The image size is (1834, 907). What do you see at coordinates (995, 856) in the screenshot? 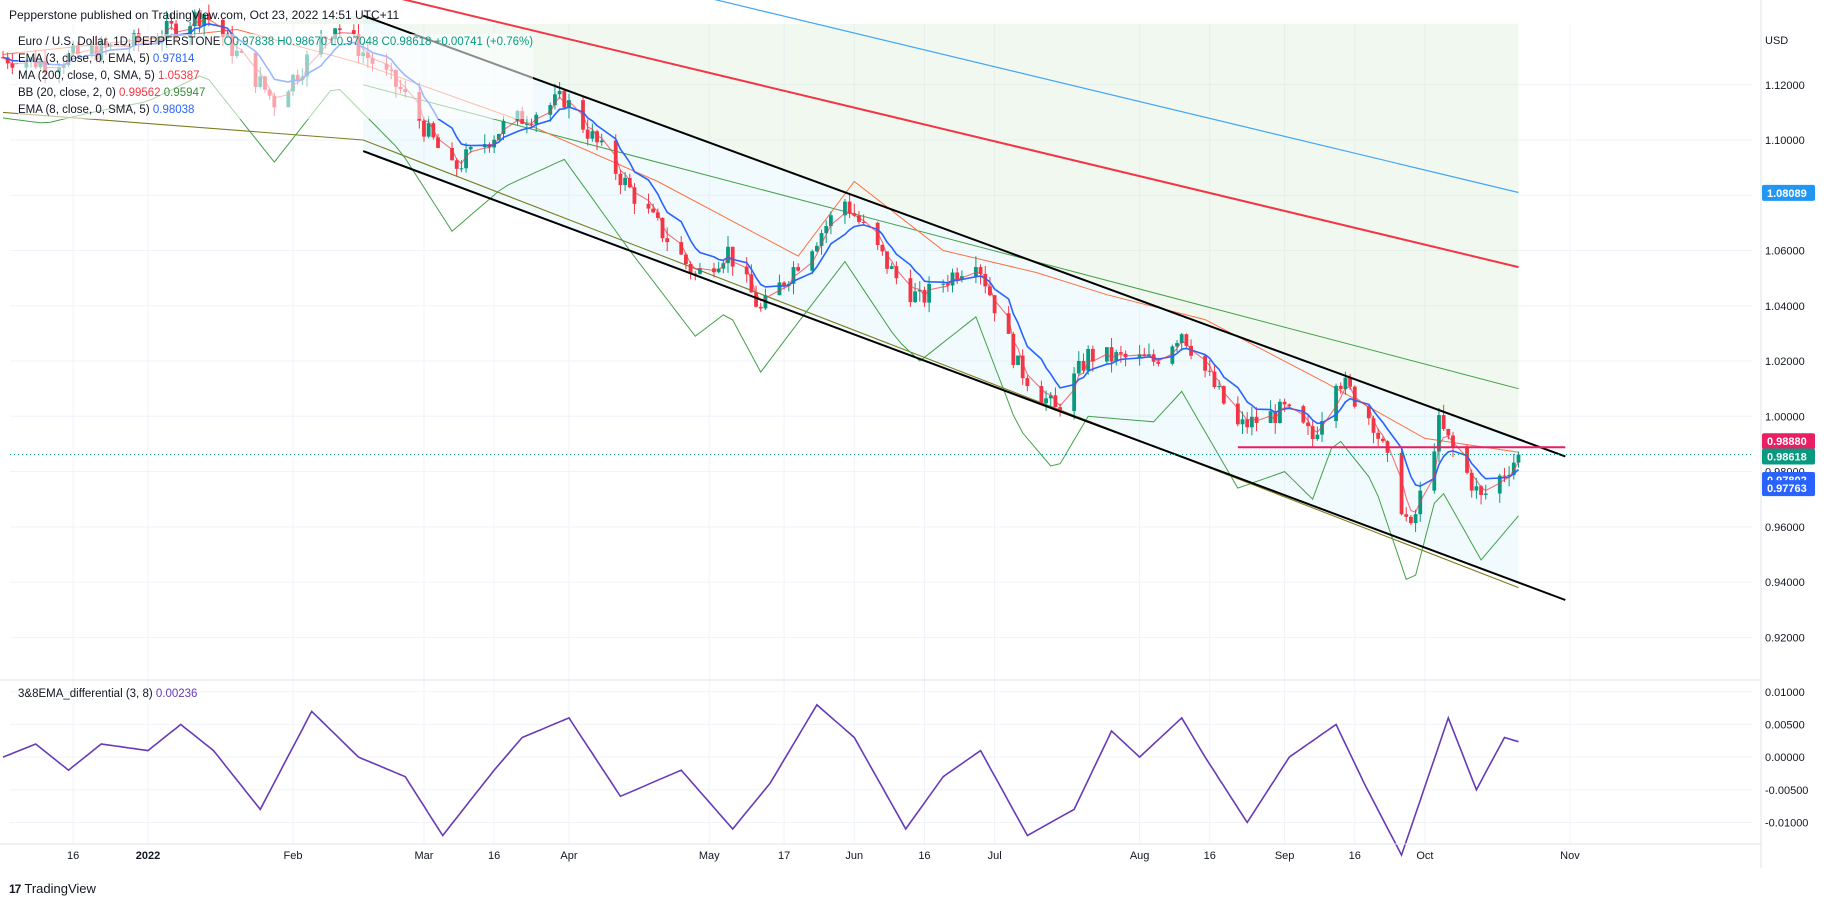
I see `time-tick-label: Jul` at bounding box center [995, 856].